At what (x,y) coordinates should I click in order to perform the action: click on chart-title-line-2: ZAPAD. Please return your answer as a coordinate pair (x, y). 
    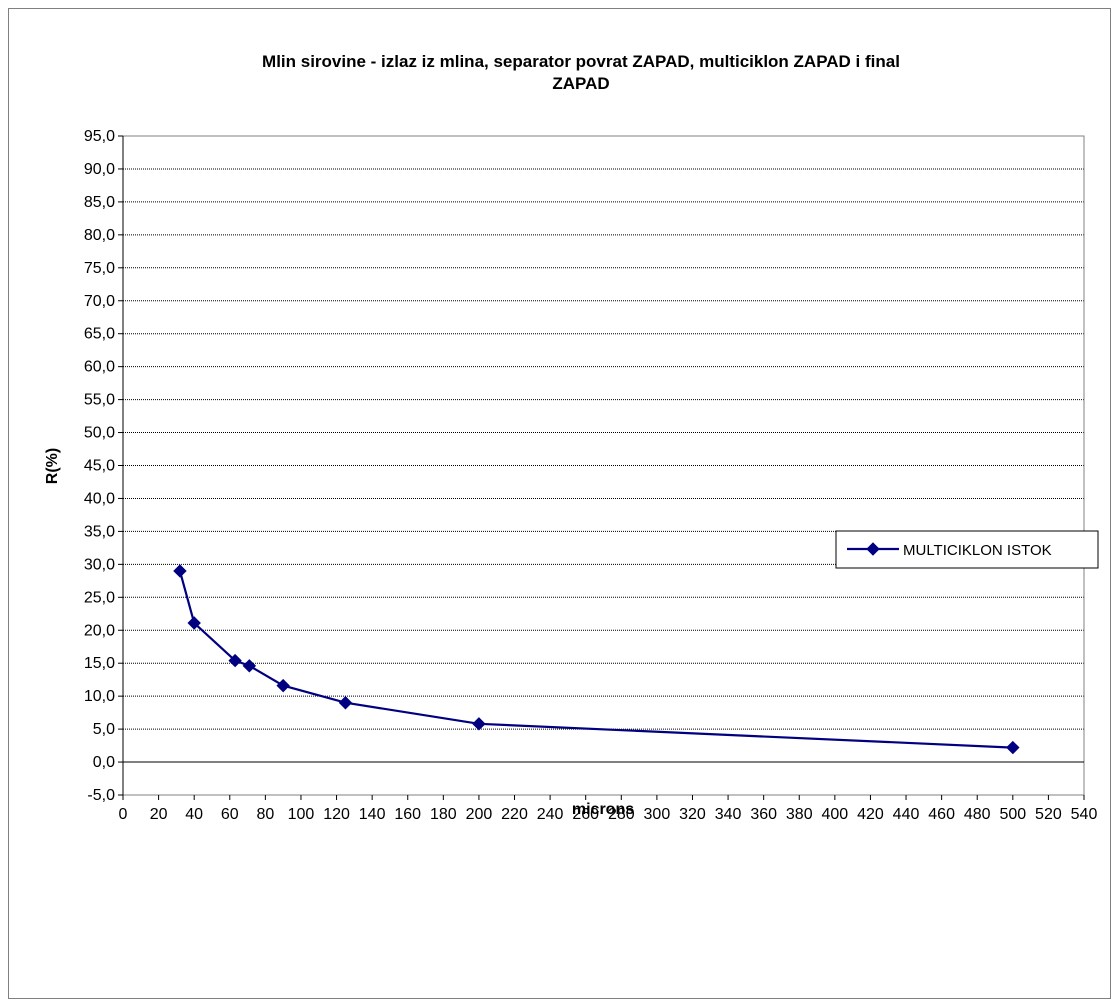
    Looking at the image, I should click on (580, 83).